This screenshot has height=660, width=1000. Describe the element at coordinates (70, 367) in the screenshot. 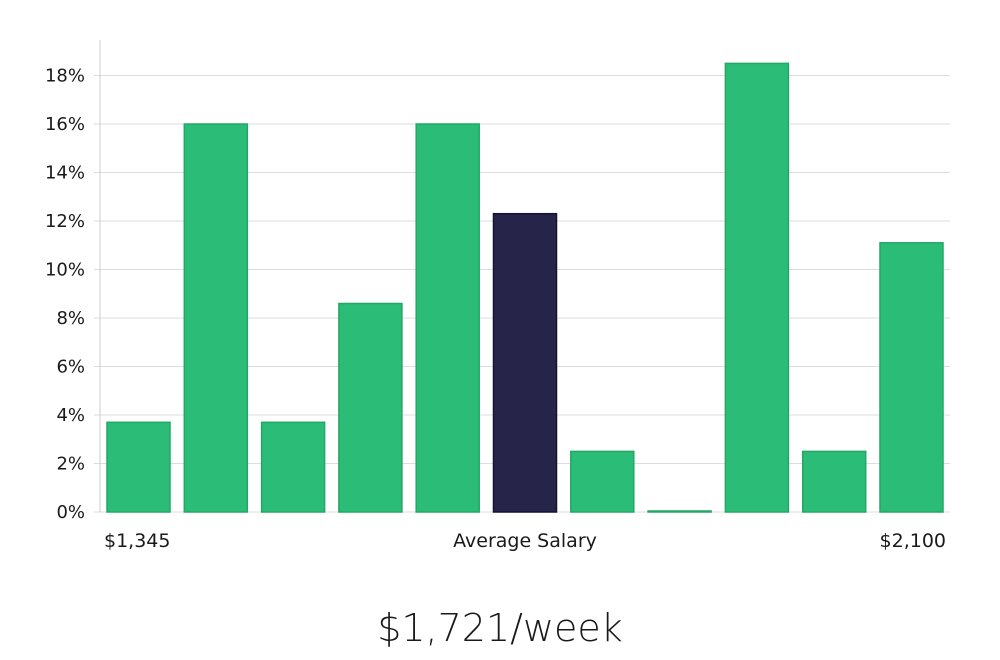

I see `y-tick-label: 6%` at that location.